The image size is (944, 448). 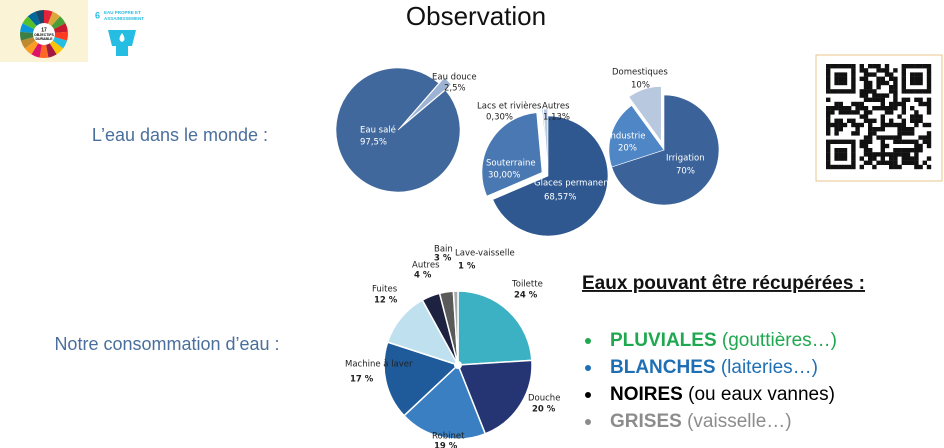 I want to click on item-name: GRISES, so click(x=646, y=421).